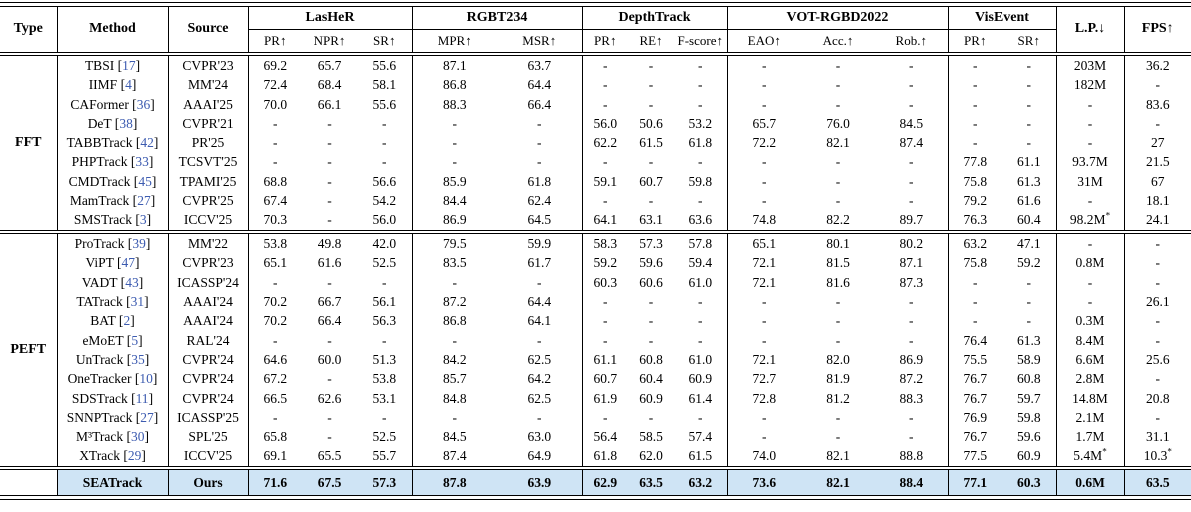 The height and width of the screenshot is (512, 1191). I want to click on top-rule, so click(595, 4).